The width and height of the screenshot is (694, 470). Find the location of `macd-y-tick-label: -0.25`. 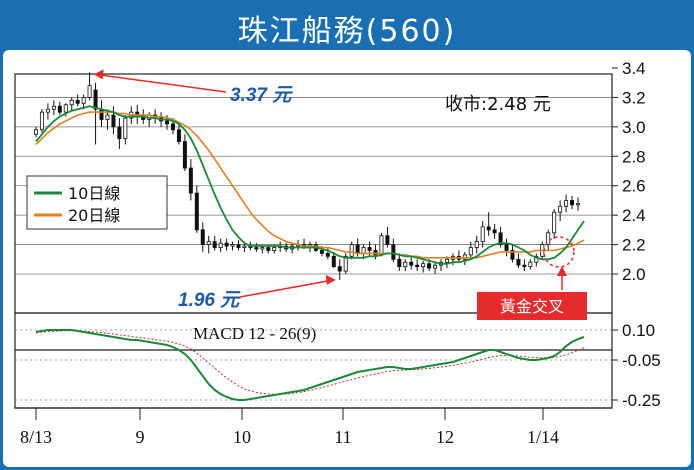

macd-y-tick-label: -0.25 is located at coordinates (641, 400).